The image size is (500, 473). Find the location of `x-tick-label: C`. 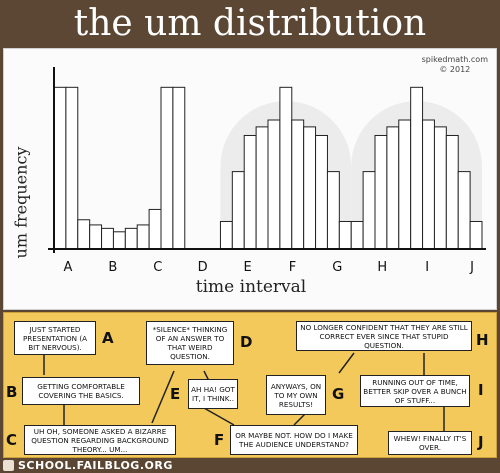

x-tick-label: C is located at coordinates (157, 267).